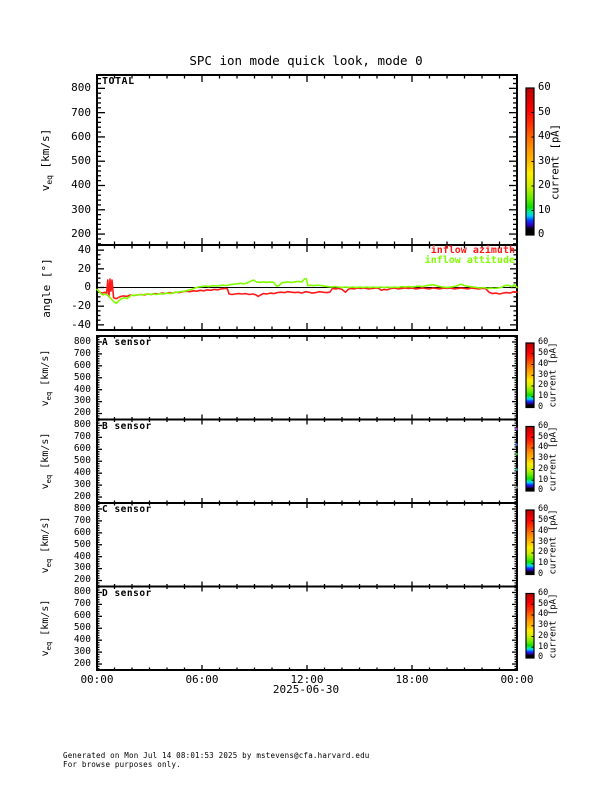  What do you see at coordinates (555, 161) in the screenshot?
I see `colorbar-title-total: current [pA]` at bounding box center [555, 161].